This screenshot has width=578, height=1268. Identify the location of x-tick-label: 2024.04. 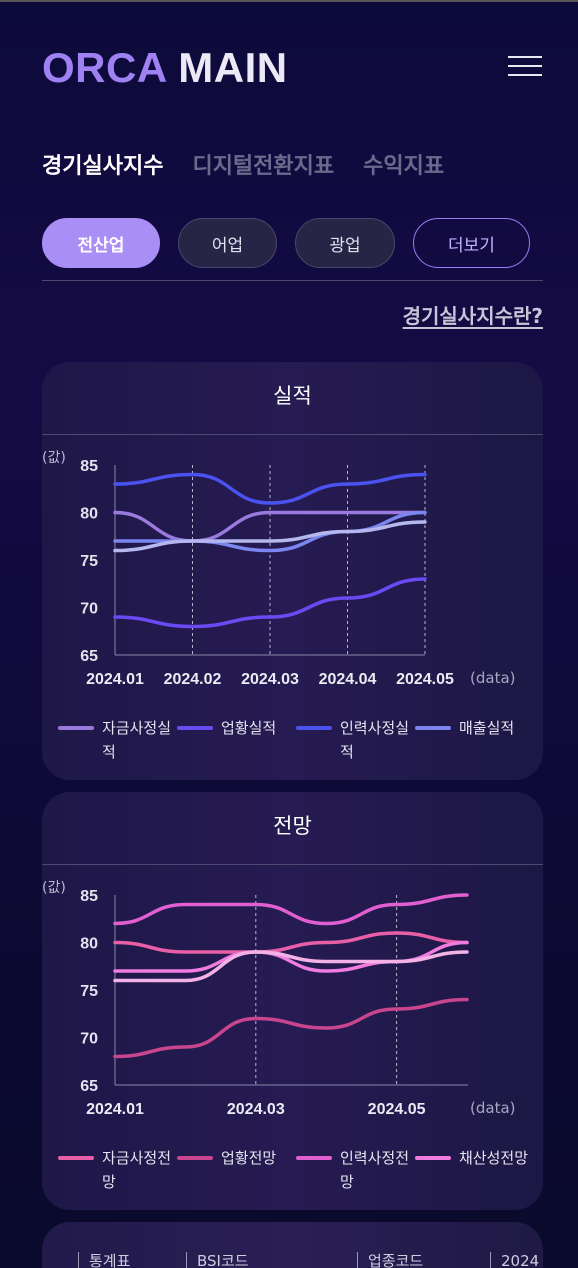
(348, 679).